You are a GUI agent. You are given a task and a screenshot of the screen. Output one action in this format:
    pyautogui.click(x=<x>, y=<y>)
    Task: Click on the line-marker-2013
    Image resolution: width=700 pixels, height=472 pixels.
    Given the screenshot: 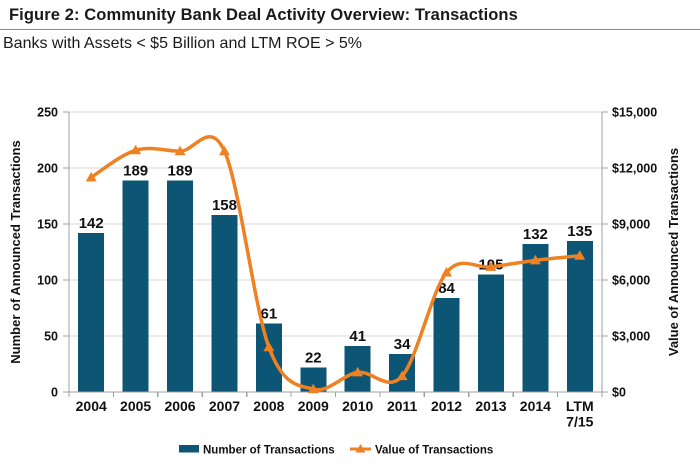 What is the action you would take?
    pyautogui.click(x=491, y=266)
    